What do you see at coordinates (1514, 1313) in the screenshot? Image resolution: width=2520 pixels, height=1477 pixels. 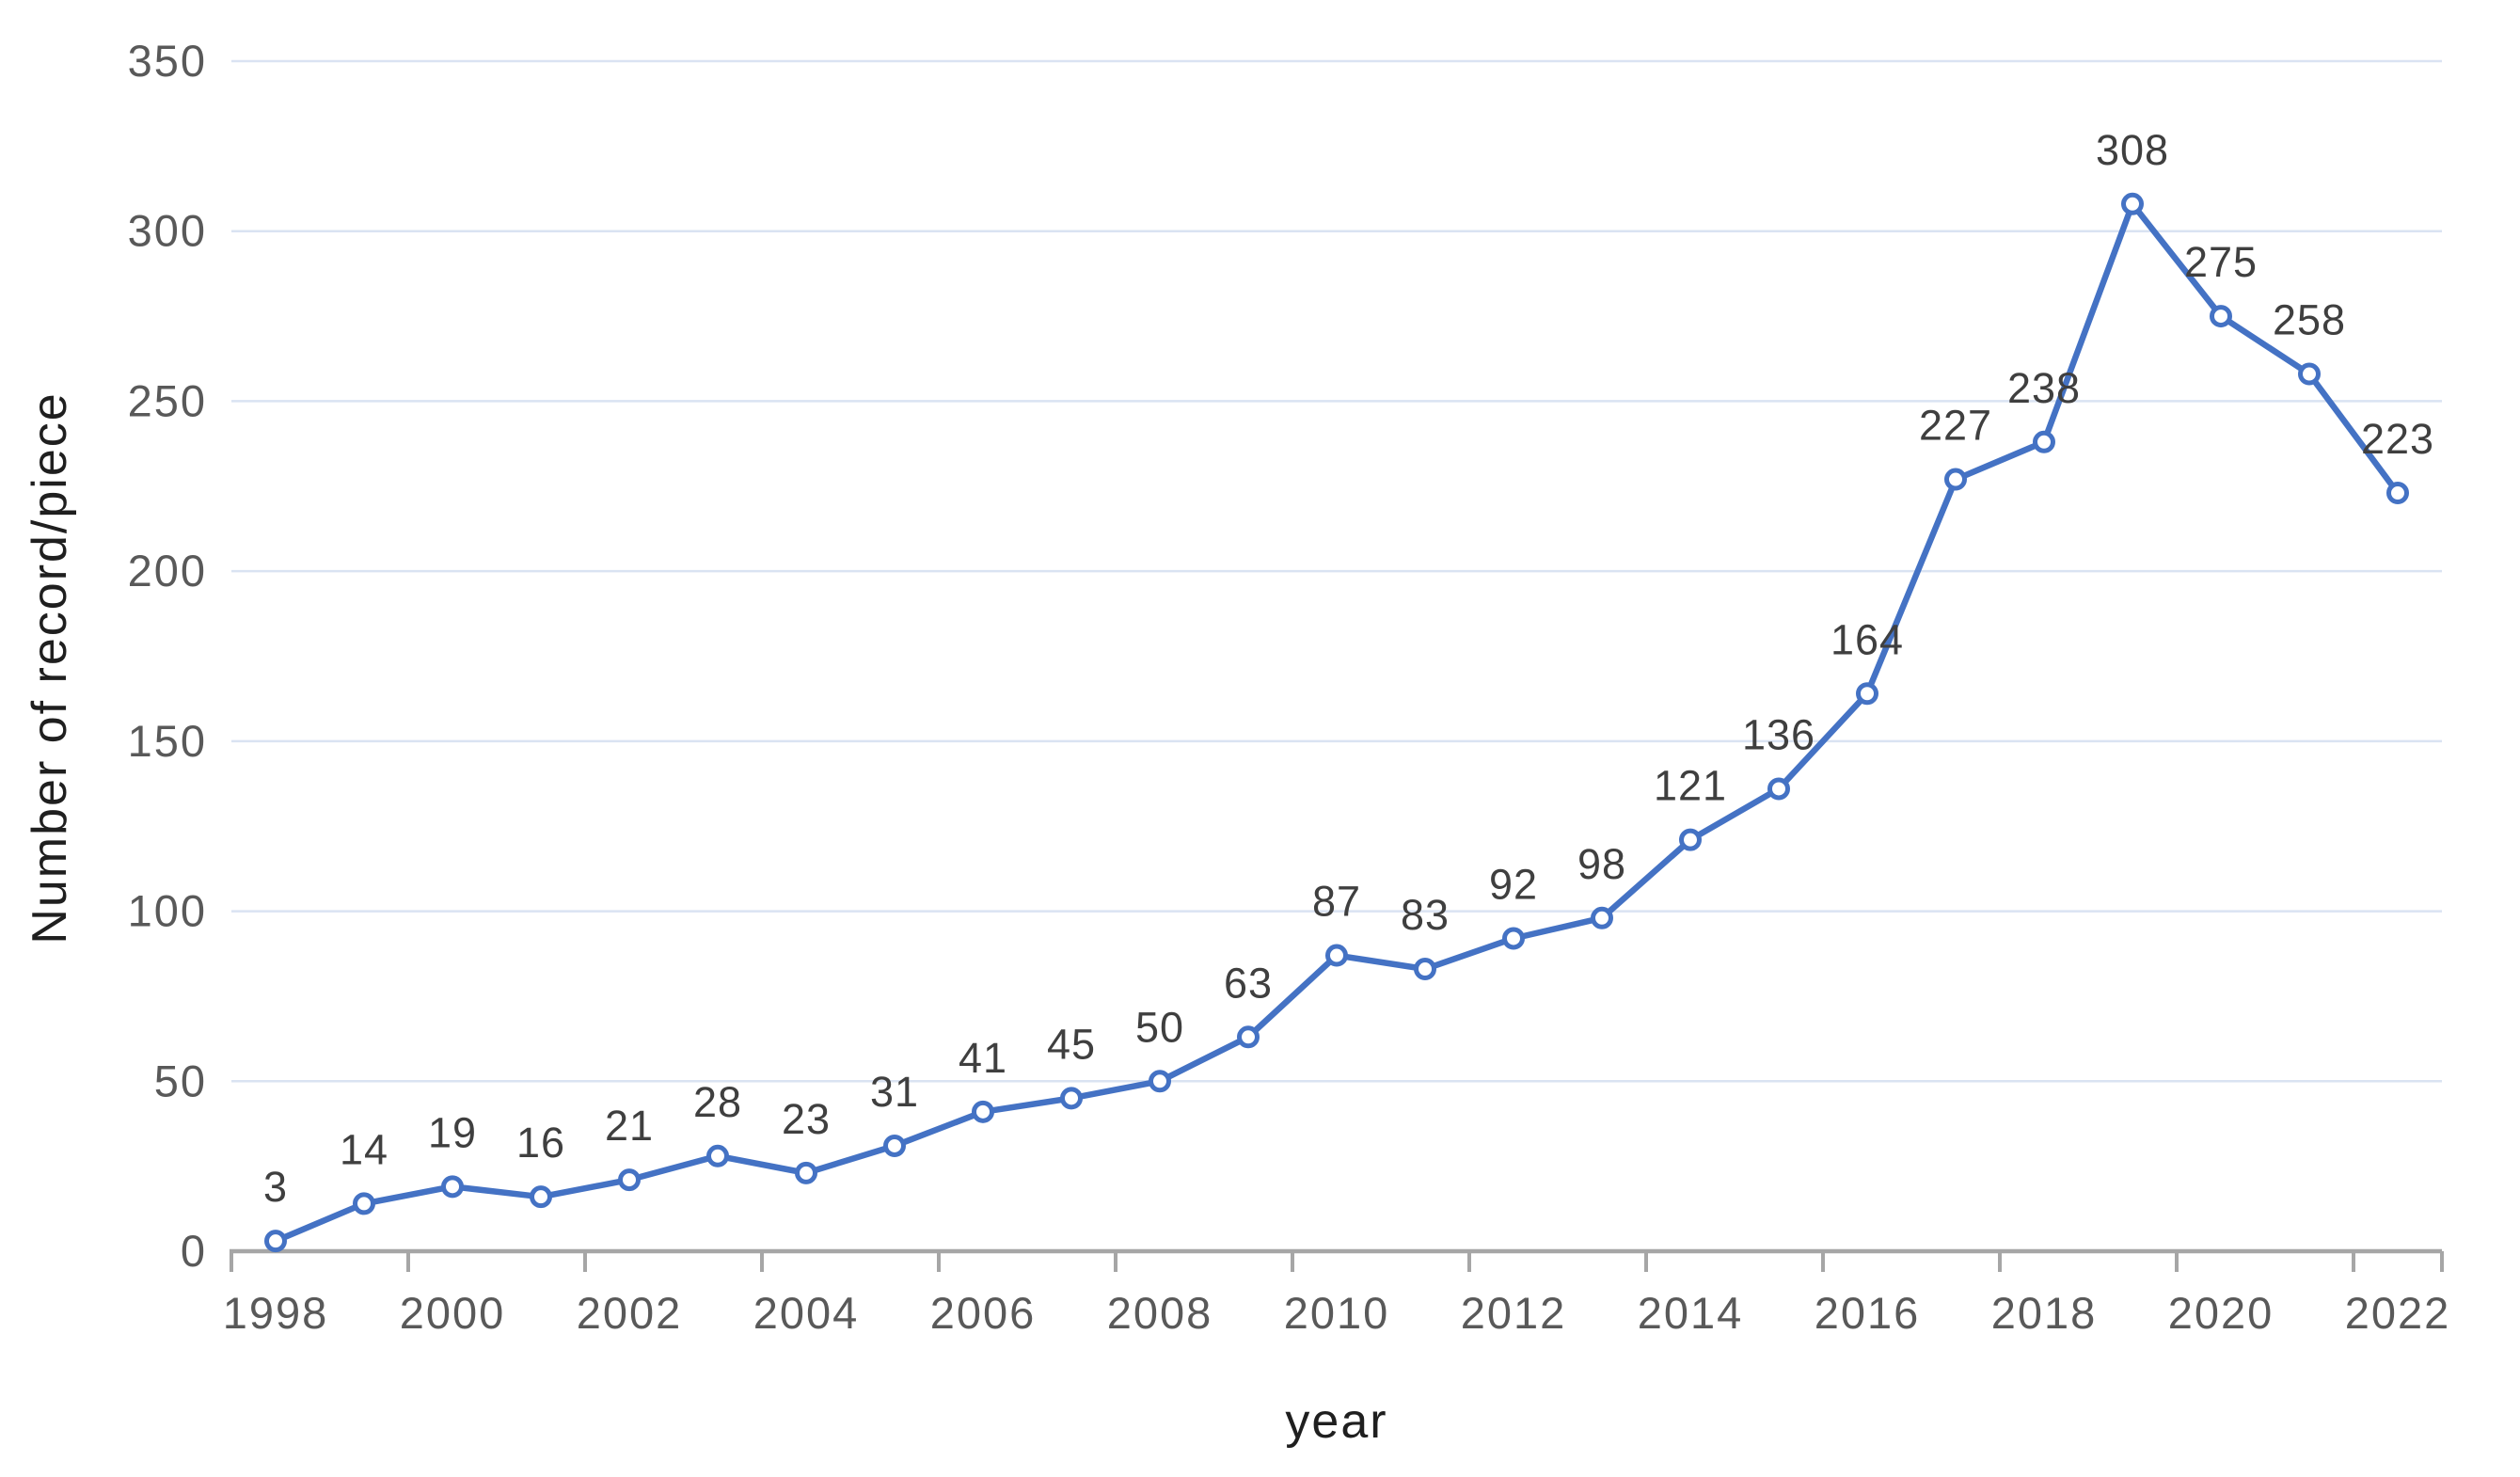 I see `x-tick-label: 2012` at bounding box center [1514, 1313].